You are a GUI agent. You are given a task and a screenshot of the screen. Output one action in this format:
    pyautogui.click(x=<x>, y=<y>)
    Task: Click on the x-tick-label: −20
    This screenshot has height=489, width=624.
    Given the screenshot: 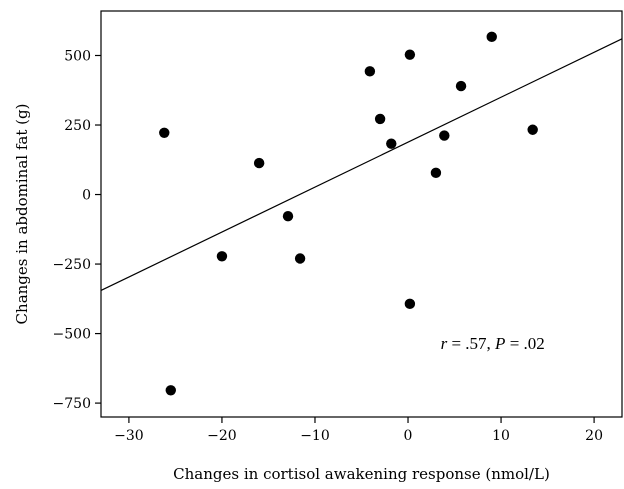 What is the action you would take?
    pyautogui.click(x=222, y=436)
    